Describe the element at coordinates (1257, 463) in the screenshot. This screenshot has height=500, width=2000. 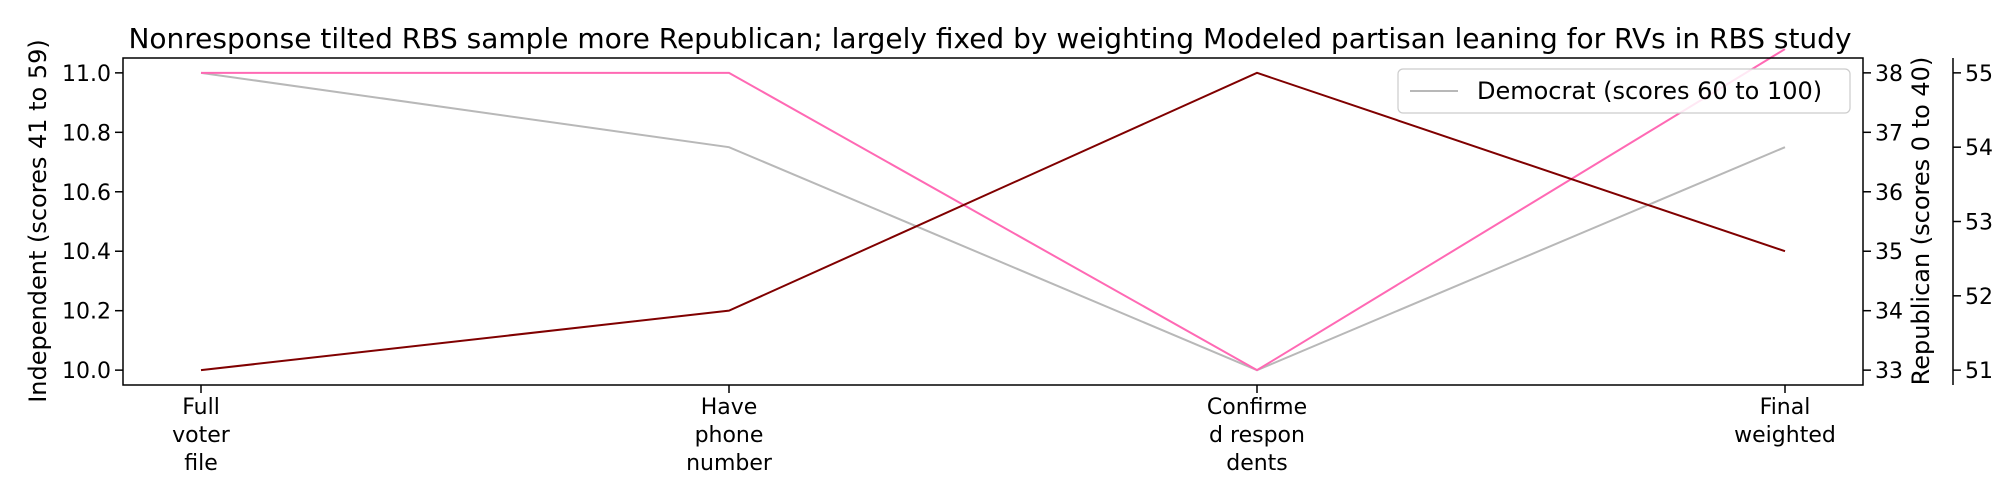
I see `x-tick-label: dents` at that location.